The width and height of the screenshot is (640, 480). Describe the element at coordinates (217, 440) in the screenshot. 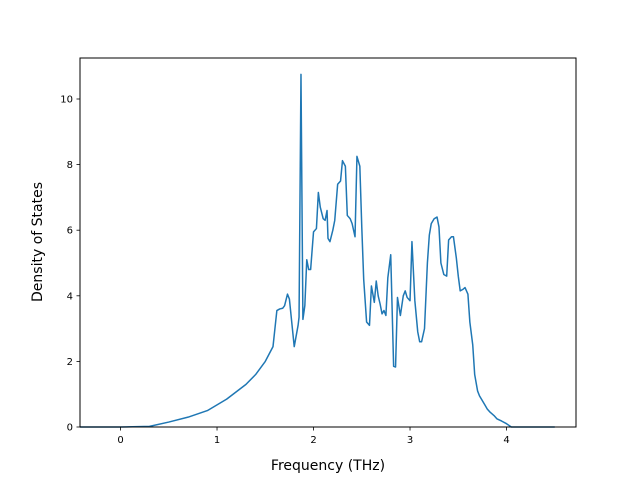

I see `x-tick-label: 1` at that location.